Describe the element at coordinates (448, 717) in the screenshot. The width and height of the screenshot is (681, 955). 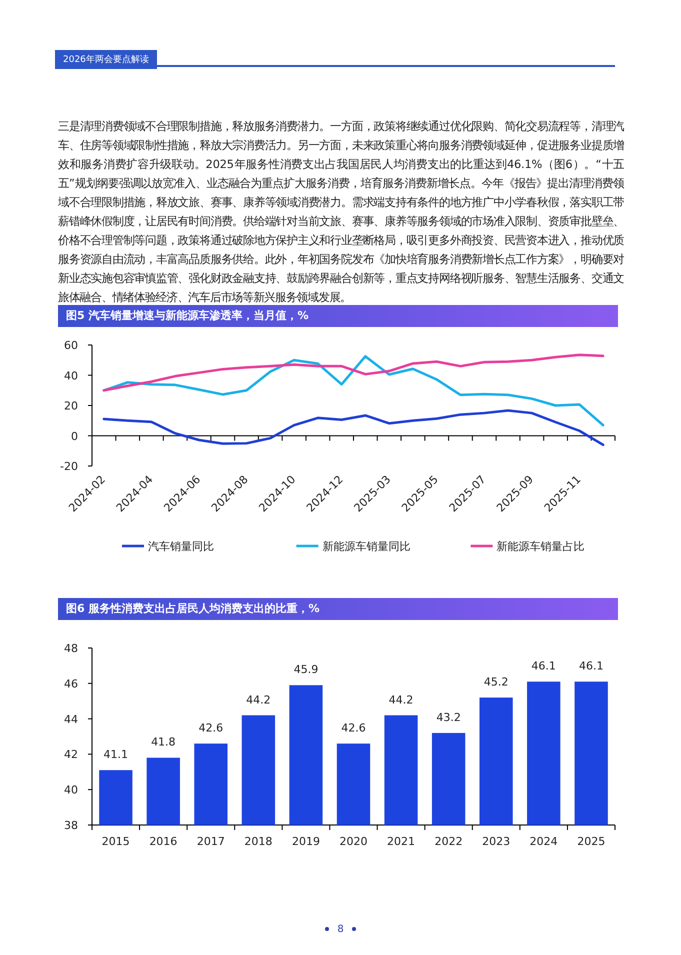
I see `data-label: 43.2` at that location.